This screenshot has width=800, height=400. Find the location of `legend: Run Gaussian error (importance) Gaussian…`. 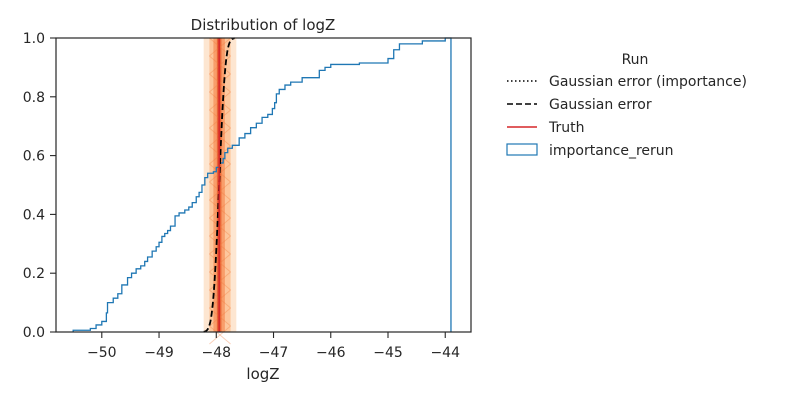

legend: Run Gaussian error (importance) Gaussian… is located at coordinates (626, 105).